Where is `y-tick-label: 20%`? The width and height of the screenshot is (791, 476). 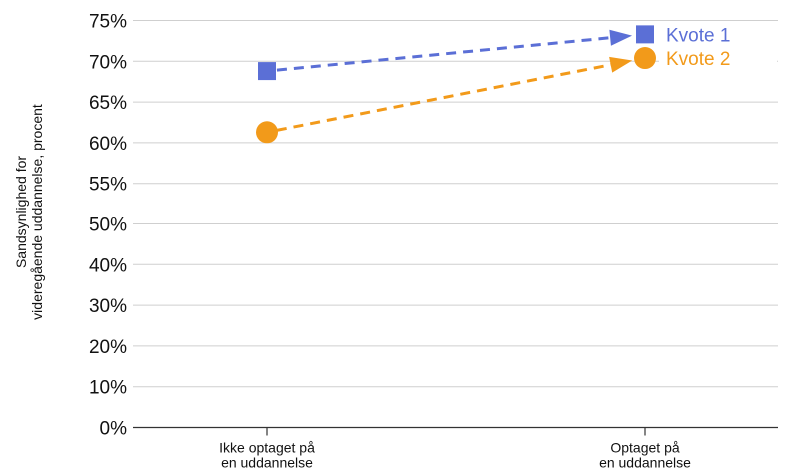
y-tick-label: 20% is located at coordinates (108, 347).